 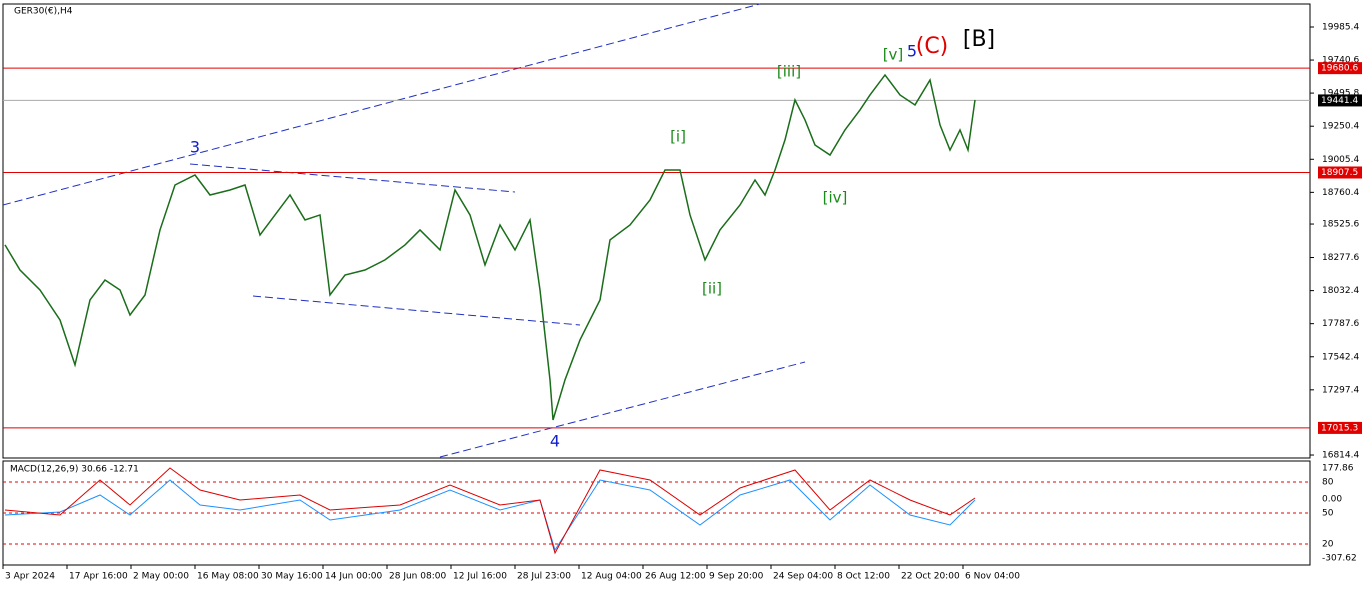 I want to click on time-label: 12 Aug 04:00, so click(x=611, y=577).